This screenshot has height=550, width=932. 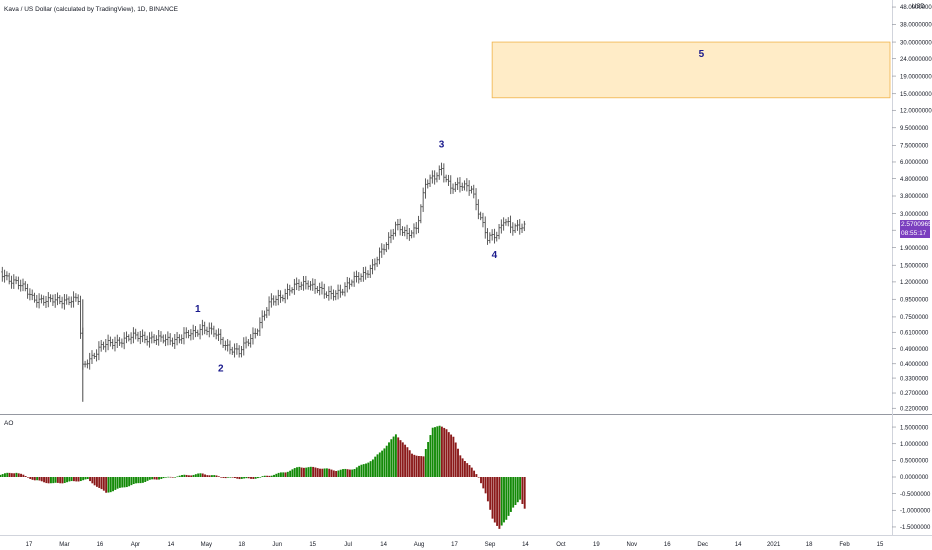 What do you see at coordinates (561, 545) in the screenshot?
I see `time-tick-label: Oct` at bounding box center [561, 545].